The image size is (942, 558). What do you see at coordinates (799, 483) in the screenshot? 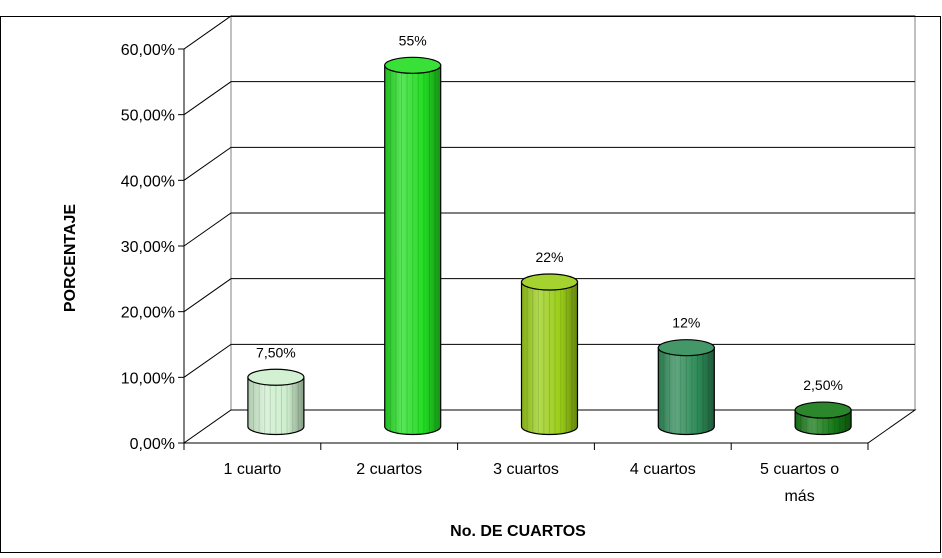
I see `x-tick-label: 5 cuartos o más` at bounding box center [799, 483].